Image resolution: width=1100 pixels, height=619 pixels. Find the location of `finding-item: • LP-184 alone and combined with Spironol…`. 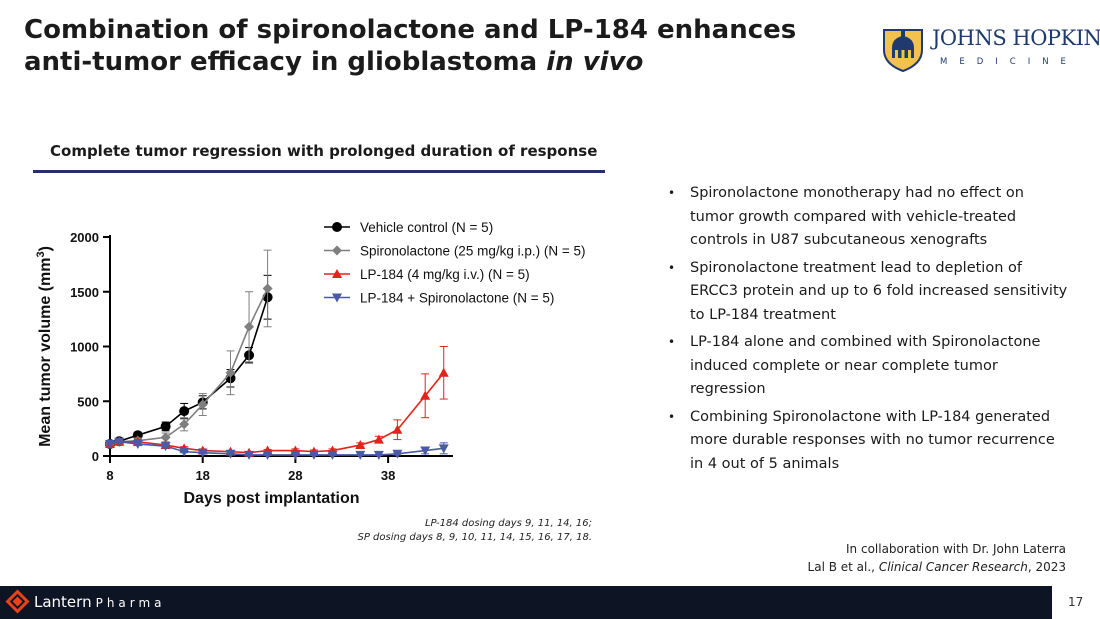

finding-item: • LP-184 alone and combined with Spironol… is located at coordinates (868, 366).